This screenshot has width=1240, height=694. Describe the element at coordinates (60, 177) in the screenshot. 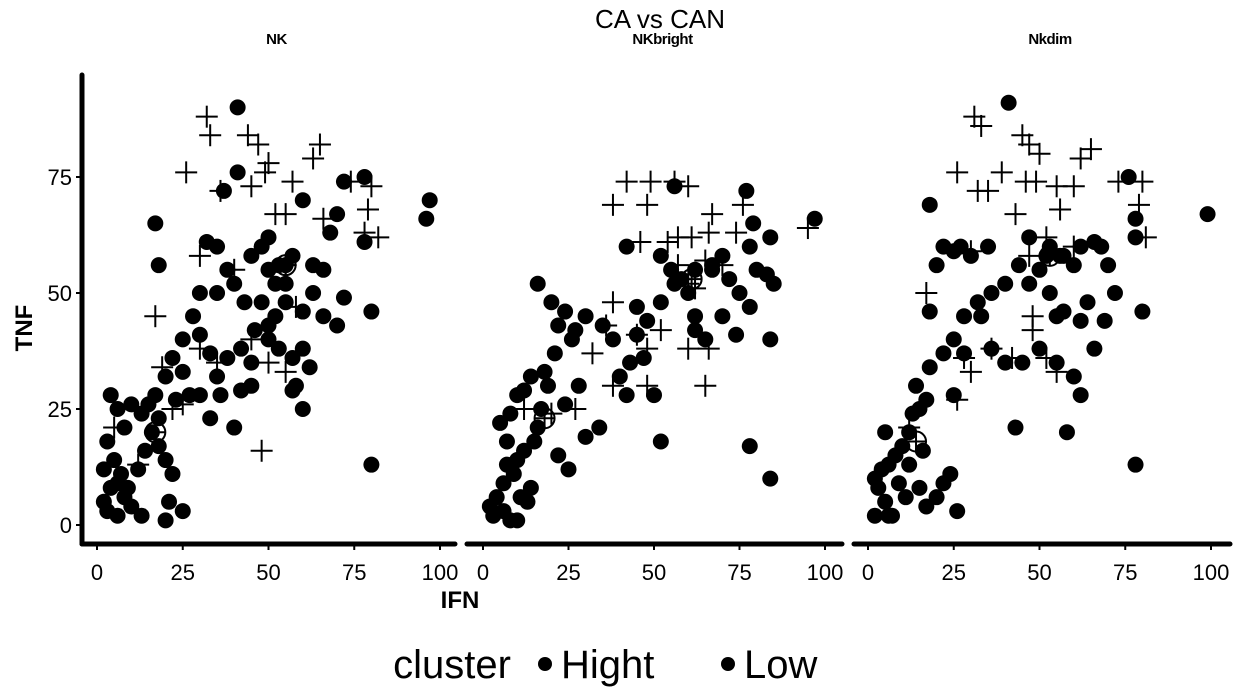

I see `y-tick-label: 75` at that location.